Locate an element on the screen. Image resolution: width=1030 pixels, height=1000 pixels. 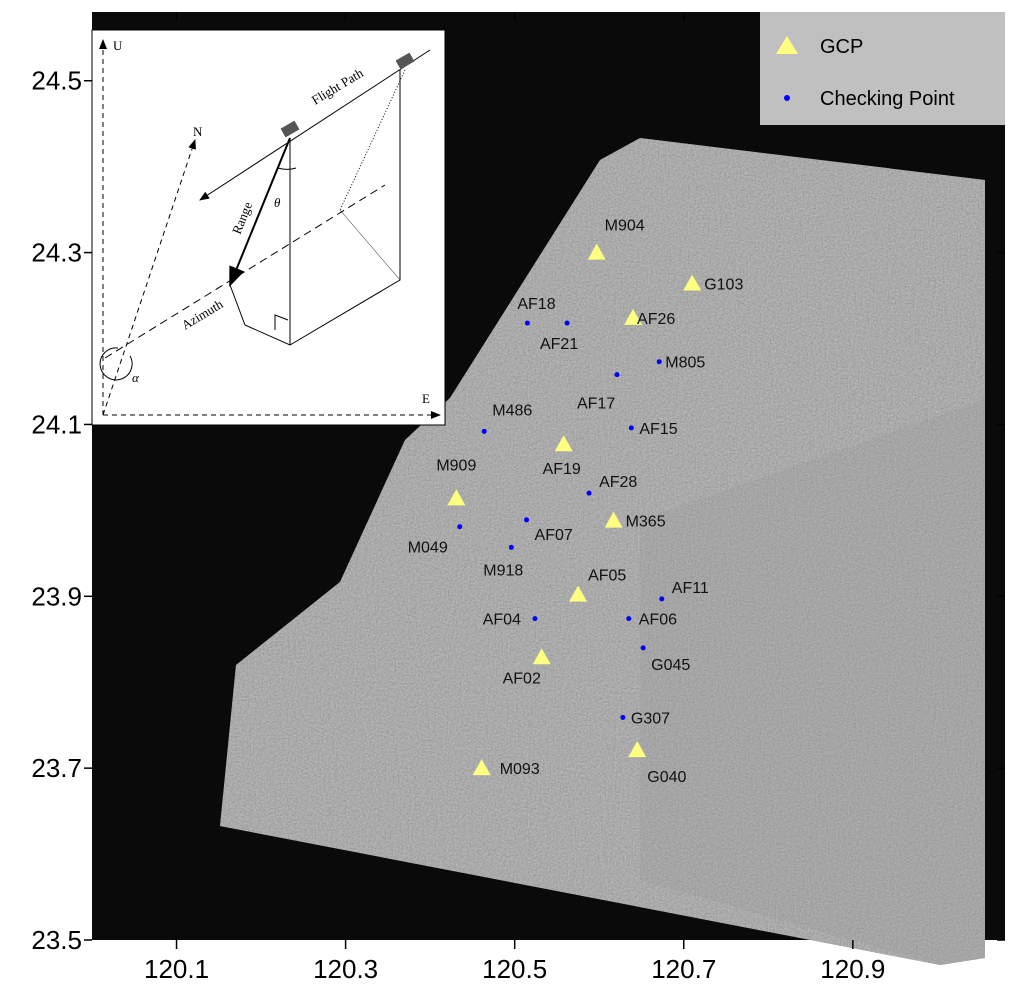
label: N is located at coordinates (198, 131).